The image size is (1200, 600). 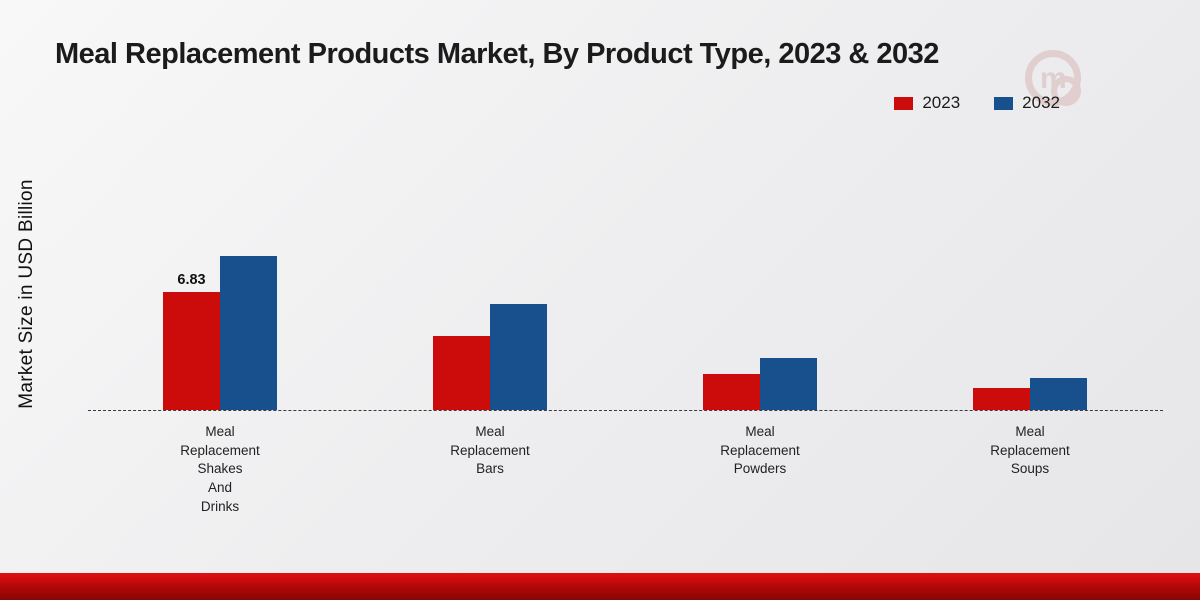 What do you see at coordinates (191, 341) in the screenshot?
I see `bar-2023-category-0: 6.83` at bounding box center [191, 341].